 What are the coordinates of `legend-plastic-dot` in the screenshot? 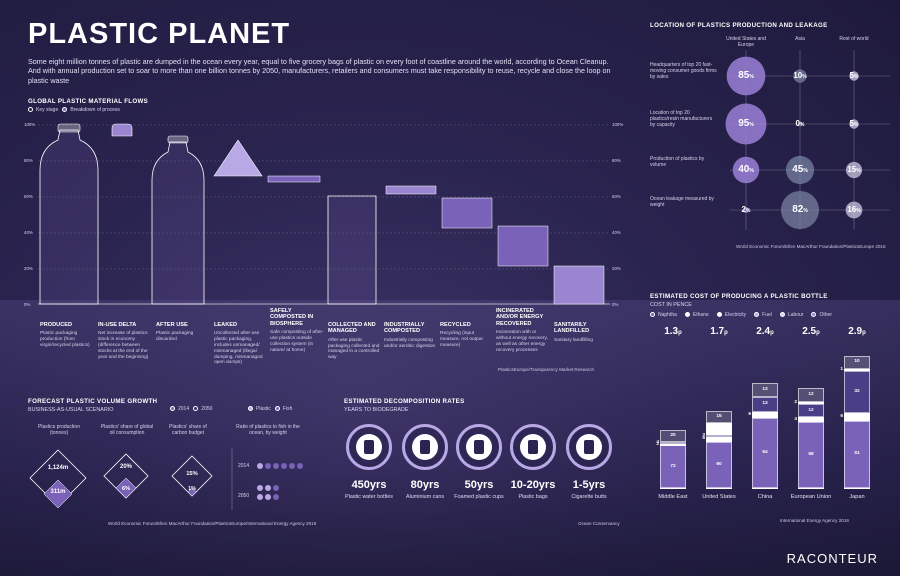 It's located at (250, 409).